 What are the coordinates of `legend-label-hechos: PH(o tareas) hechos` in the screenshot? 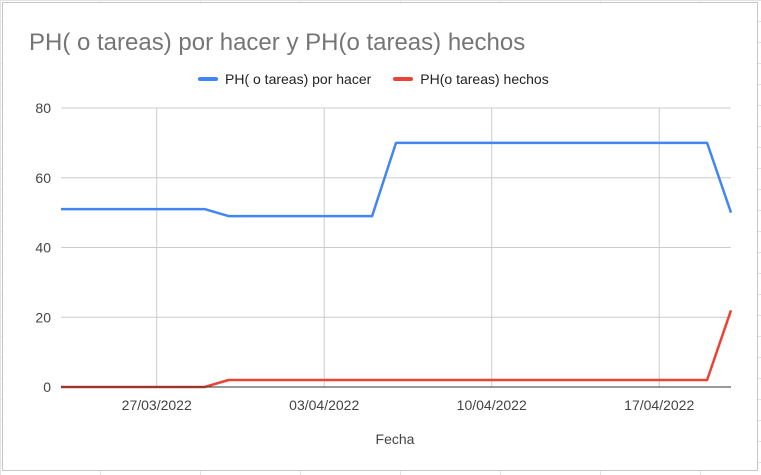 It's located at (484, 79).